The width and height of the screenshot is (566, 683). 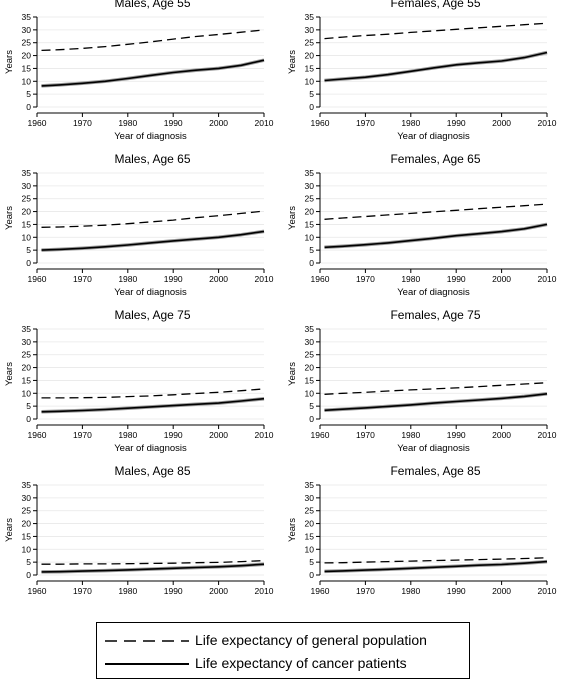 I want to click on panel-title: Females, Age 55, so click(x=435, y=5).